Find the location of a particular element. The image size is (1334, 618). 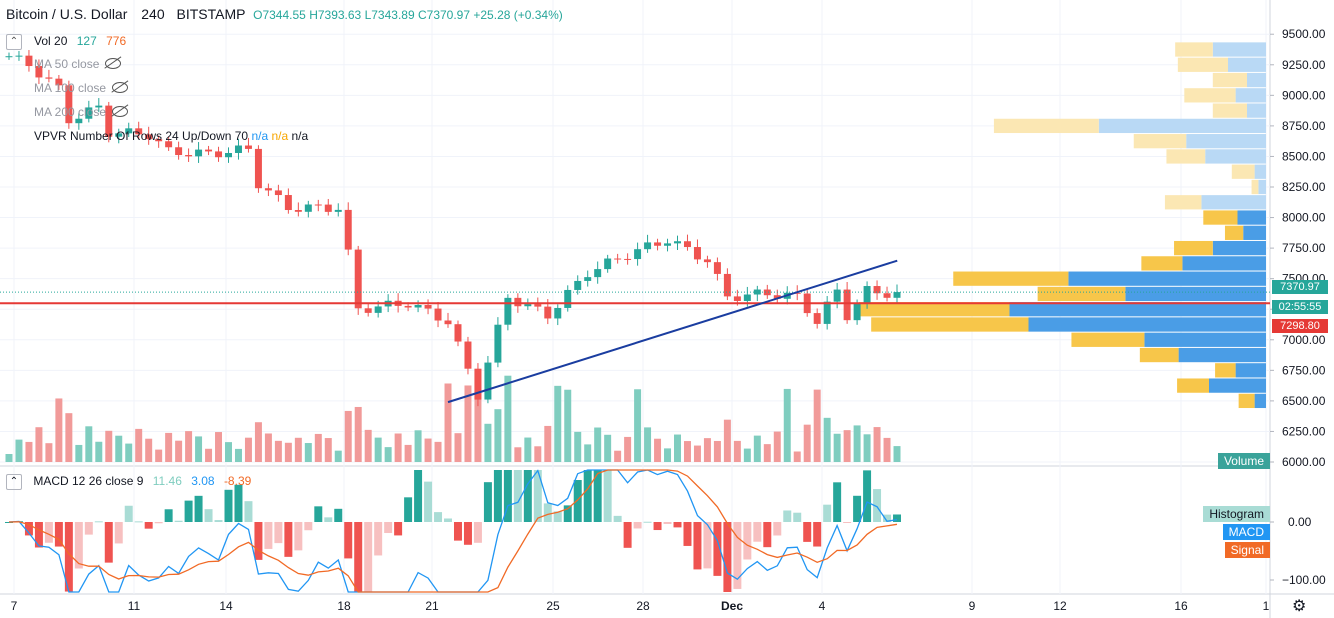

signal-line is located at coordinates (453, 531).